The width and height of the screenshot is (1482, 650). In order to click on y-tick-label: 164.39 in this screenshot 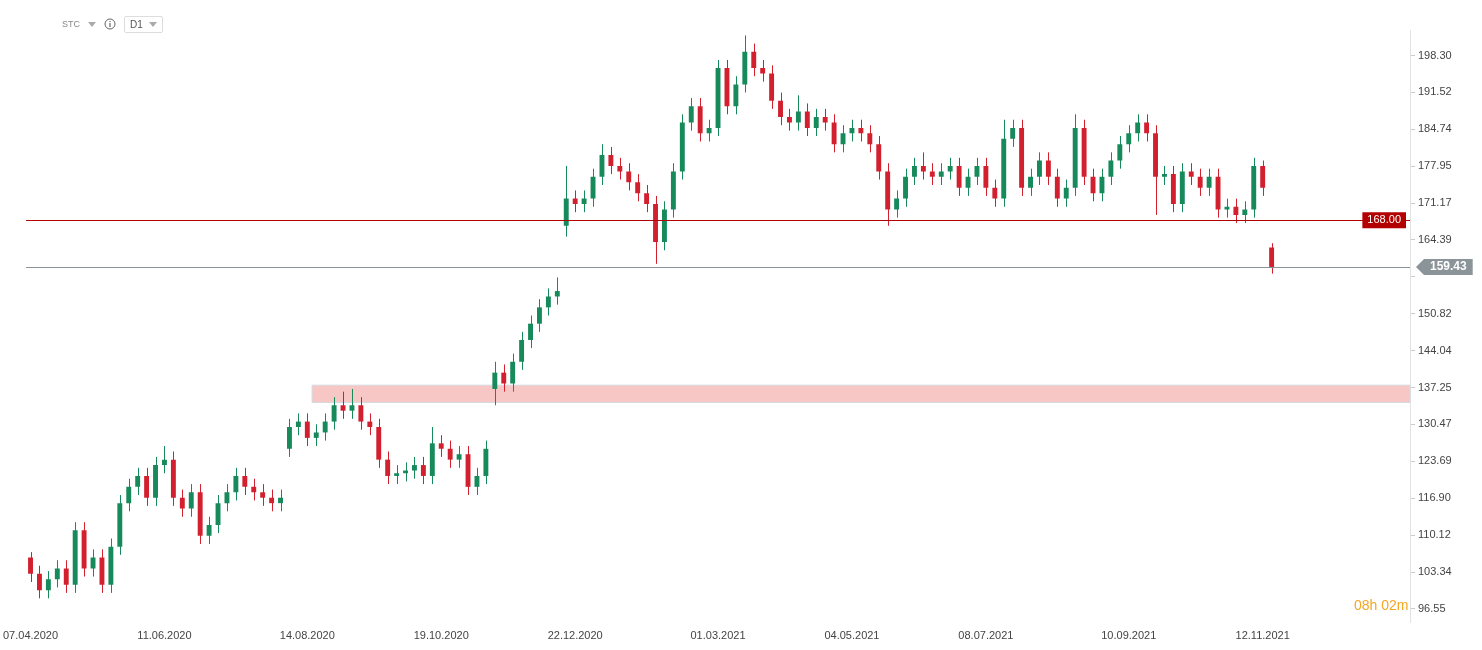, I will do `click(1435, 239)`.